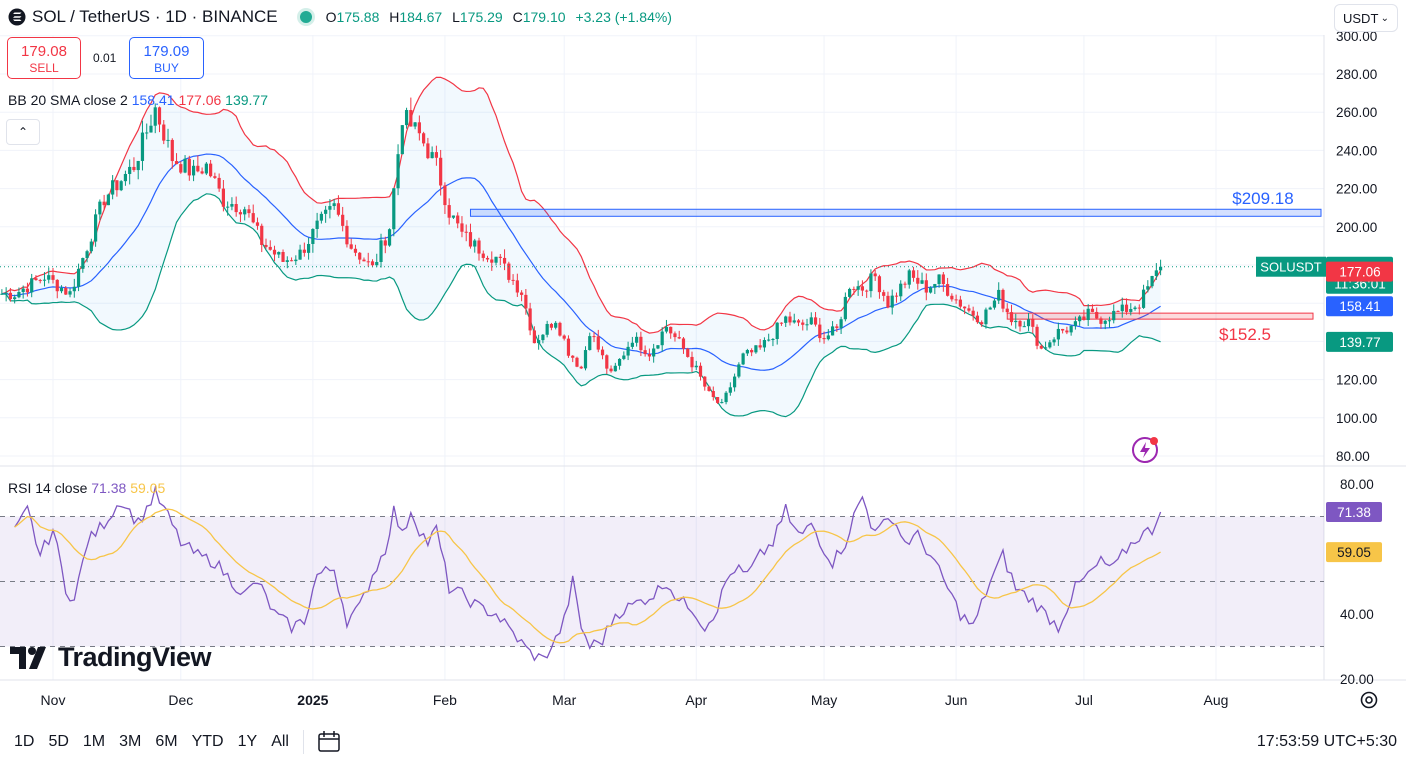  What do you see at coordinates (587, 576) in the screenshot?
I see `rsi-sma-line` at bounding box center [587, 576].